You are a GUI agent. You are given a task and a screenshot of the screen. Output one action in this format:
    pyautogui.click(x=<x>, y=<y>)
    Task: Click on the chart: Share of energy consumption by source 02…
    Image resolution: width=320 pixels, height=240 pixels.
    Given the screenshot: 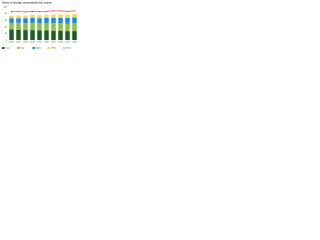 What is the action you would take?
    pyautogui.click(x=40, y=25)
    